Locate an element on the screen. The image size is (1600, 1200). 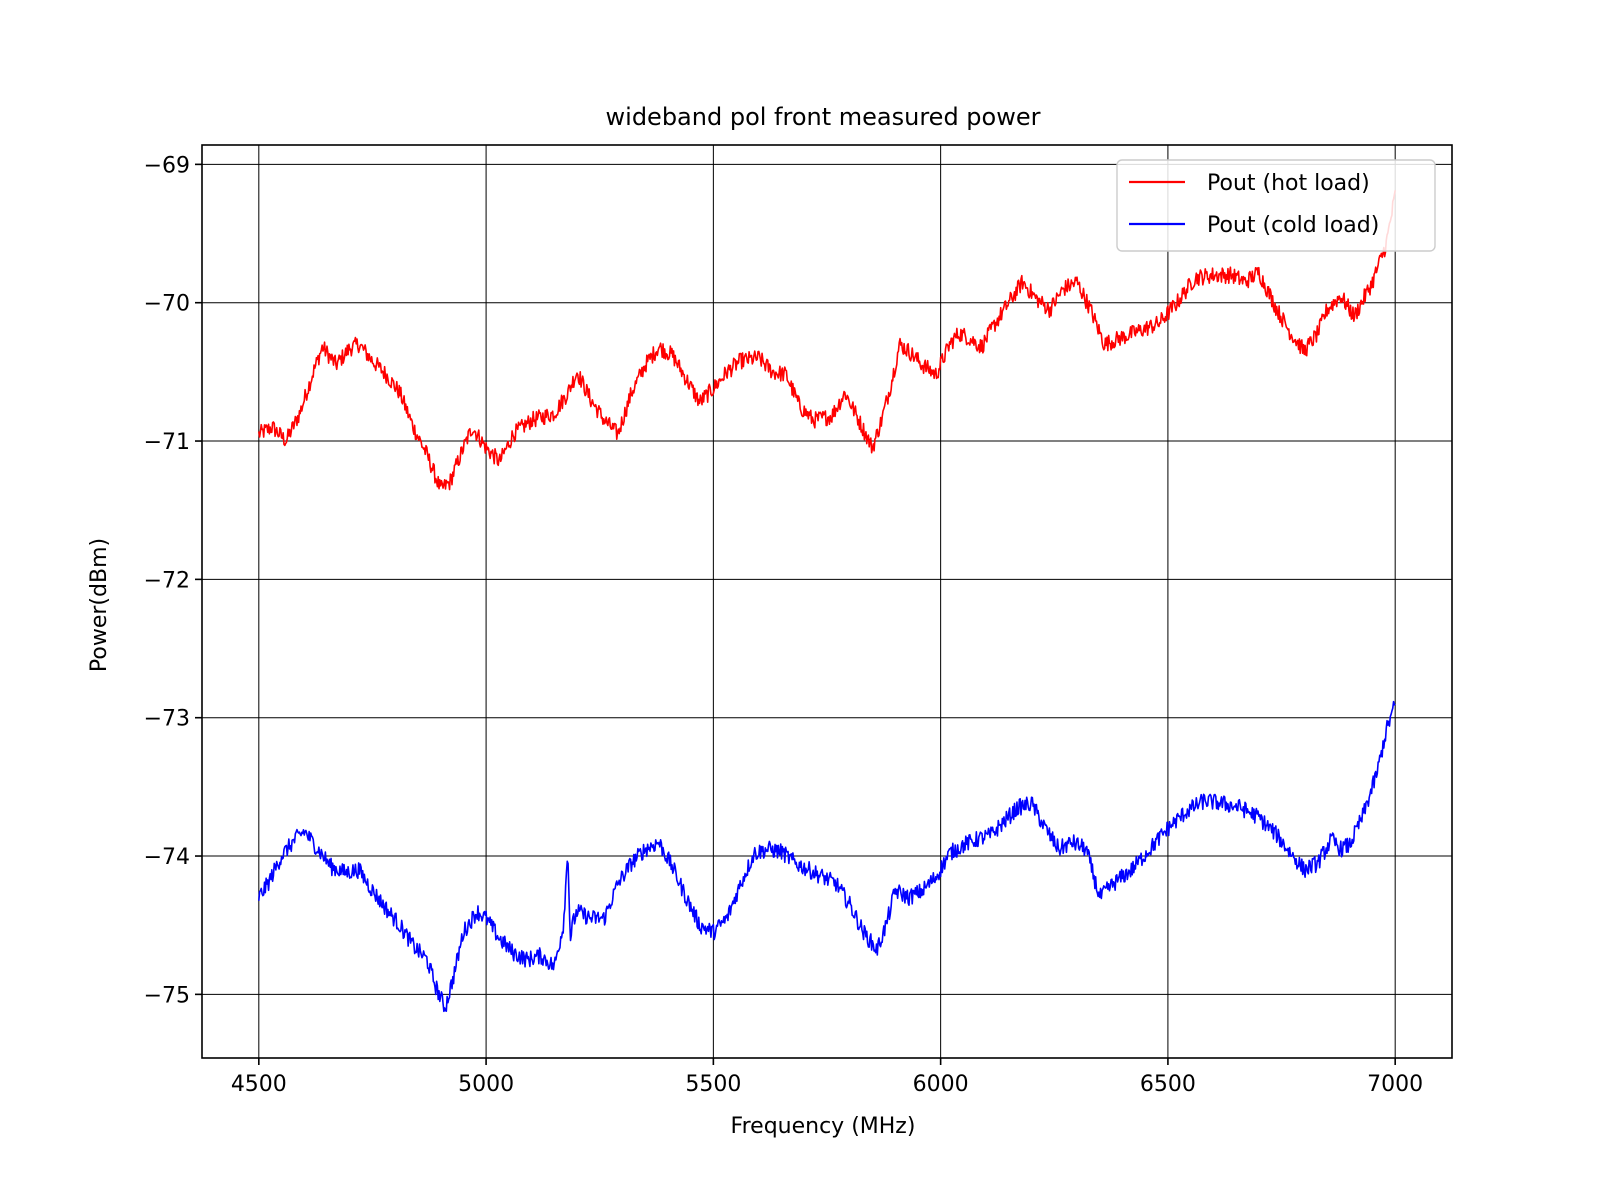
y-tick-label: −72 is located at coordinates (167, 580).